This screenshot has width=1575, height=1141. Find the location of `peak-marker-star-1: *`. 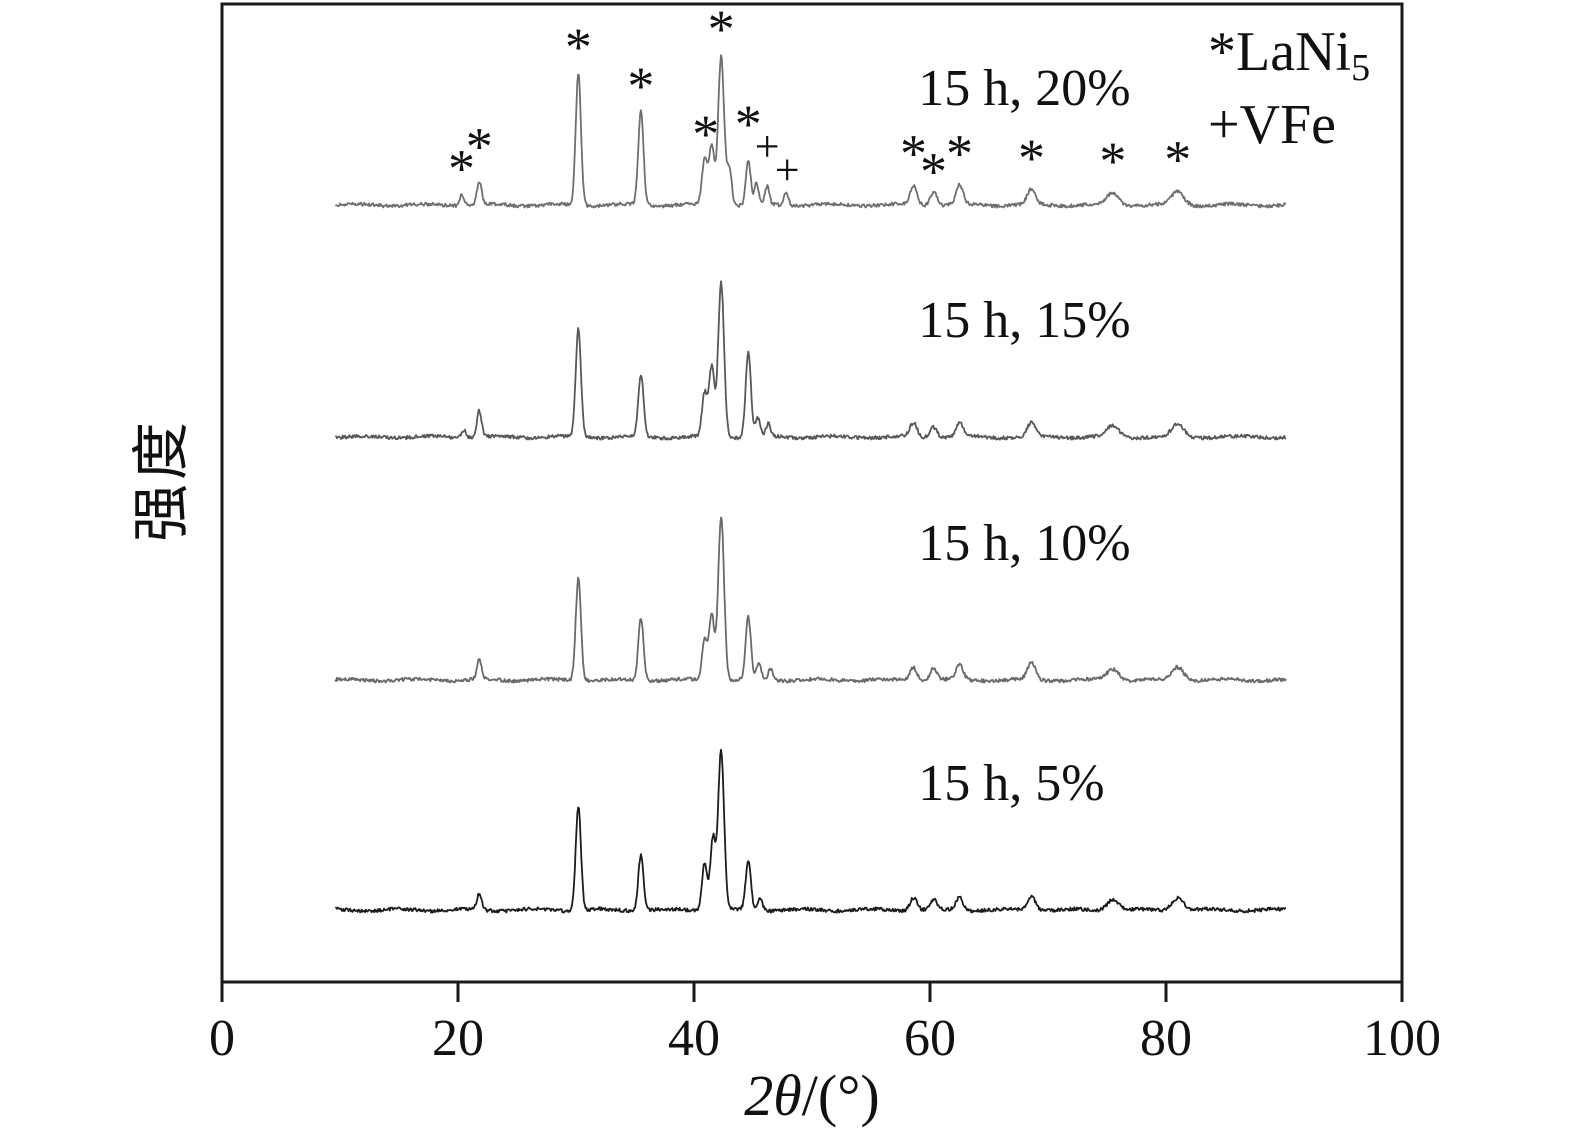

peak-marker-star-1: * is located at coordinates (479, 147).